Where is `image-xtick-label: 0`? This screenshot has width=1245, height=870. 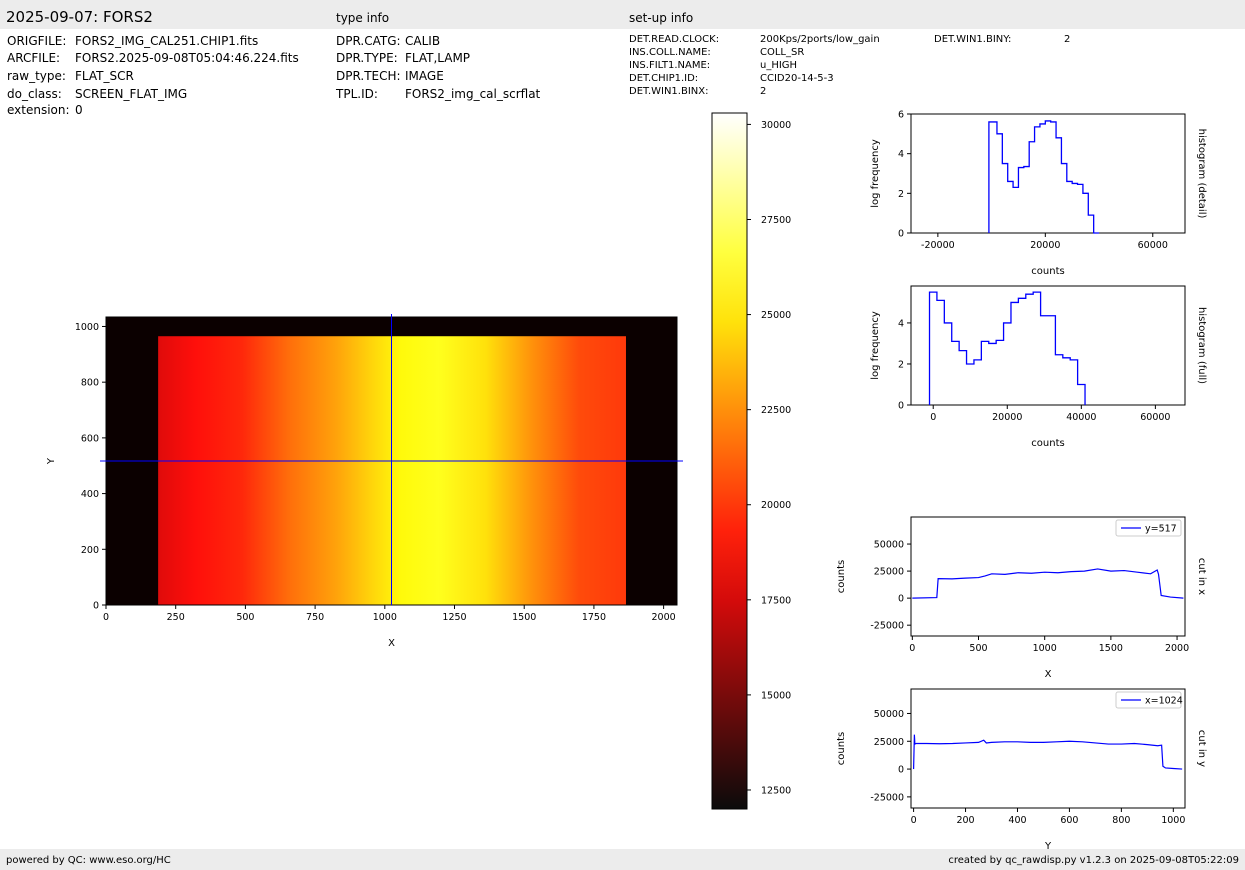 image-xtick-label: 0 is located at coordinates (106, 617).